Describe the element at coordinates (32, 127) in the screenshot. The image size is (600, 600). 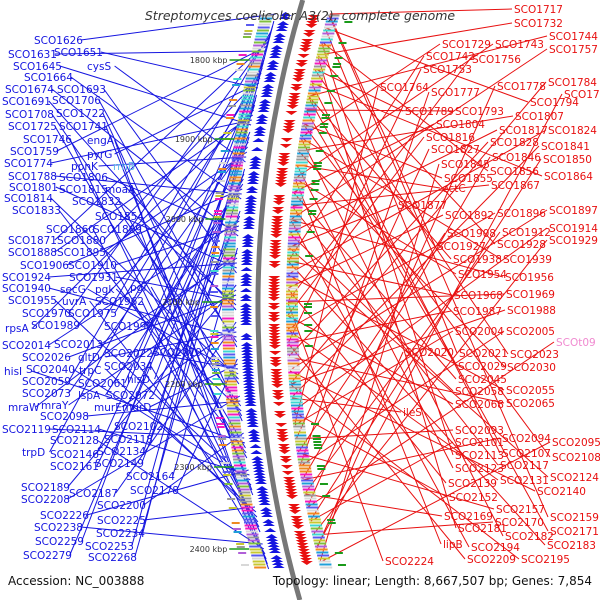
I see `left-gene-label: SCO1725` at that location.